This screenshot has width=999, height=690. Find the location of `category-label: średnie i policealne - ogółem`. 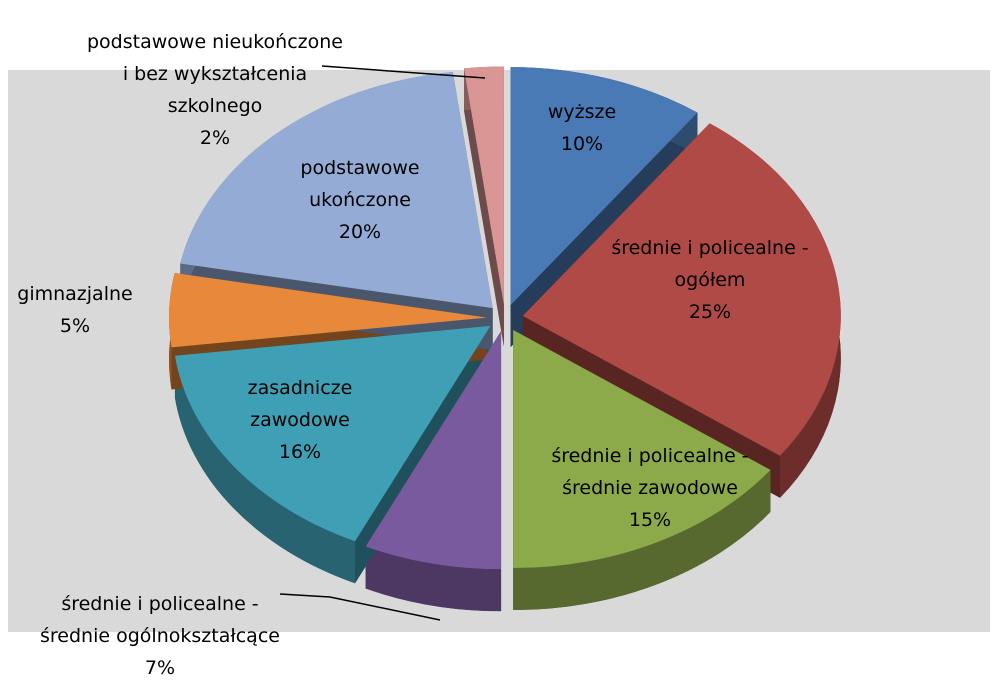

category-label: średnie i policealne - ogółem is located at coordinates (710, 264).